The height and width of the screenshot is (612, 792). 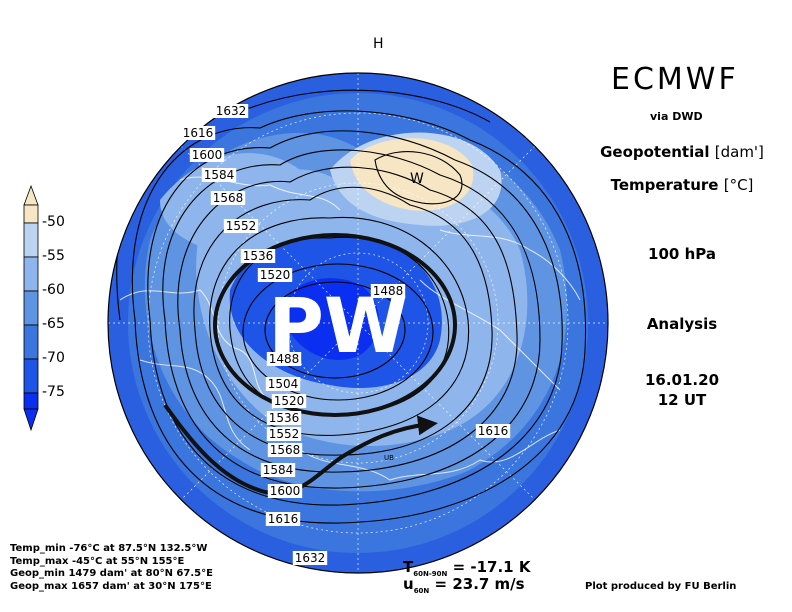 What do you see at coordinates (408, 567) in the screenshot?
I see `t-label: T` at bounding box center [408, 567].